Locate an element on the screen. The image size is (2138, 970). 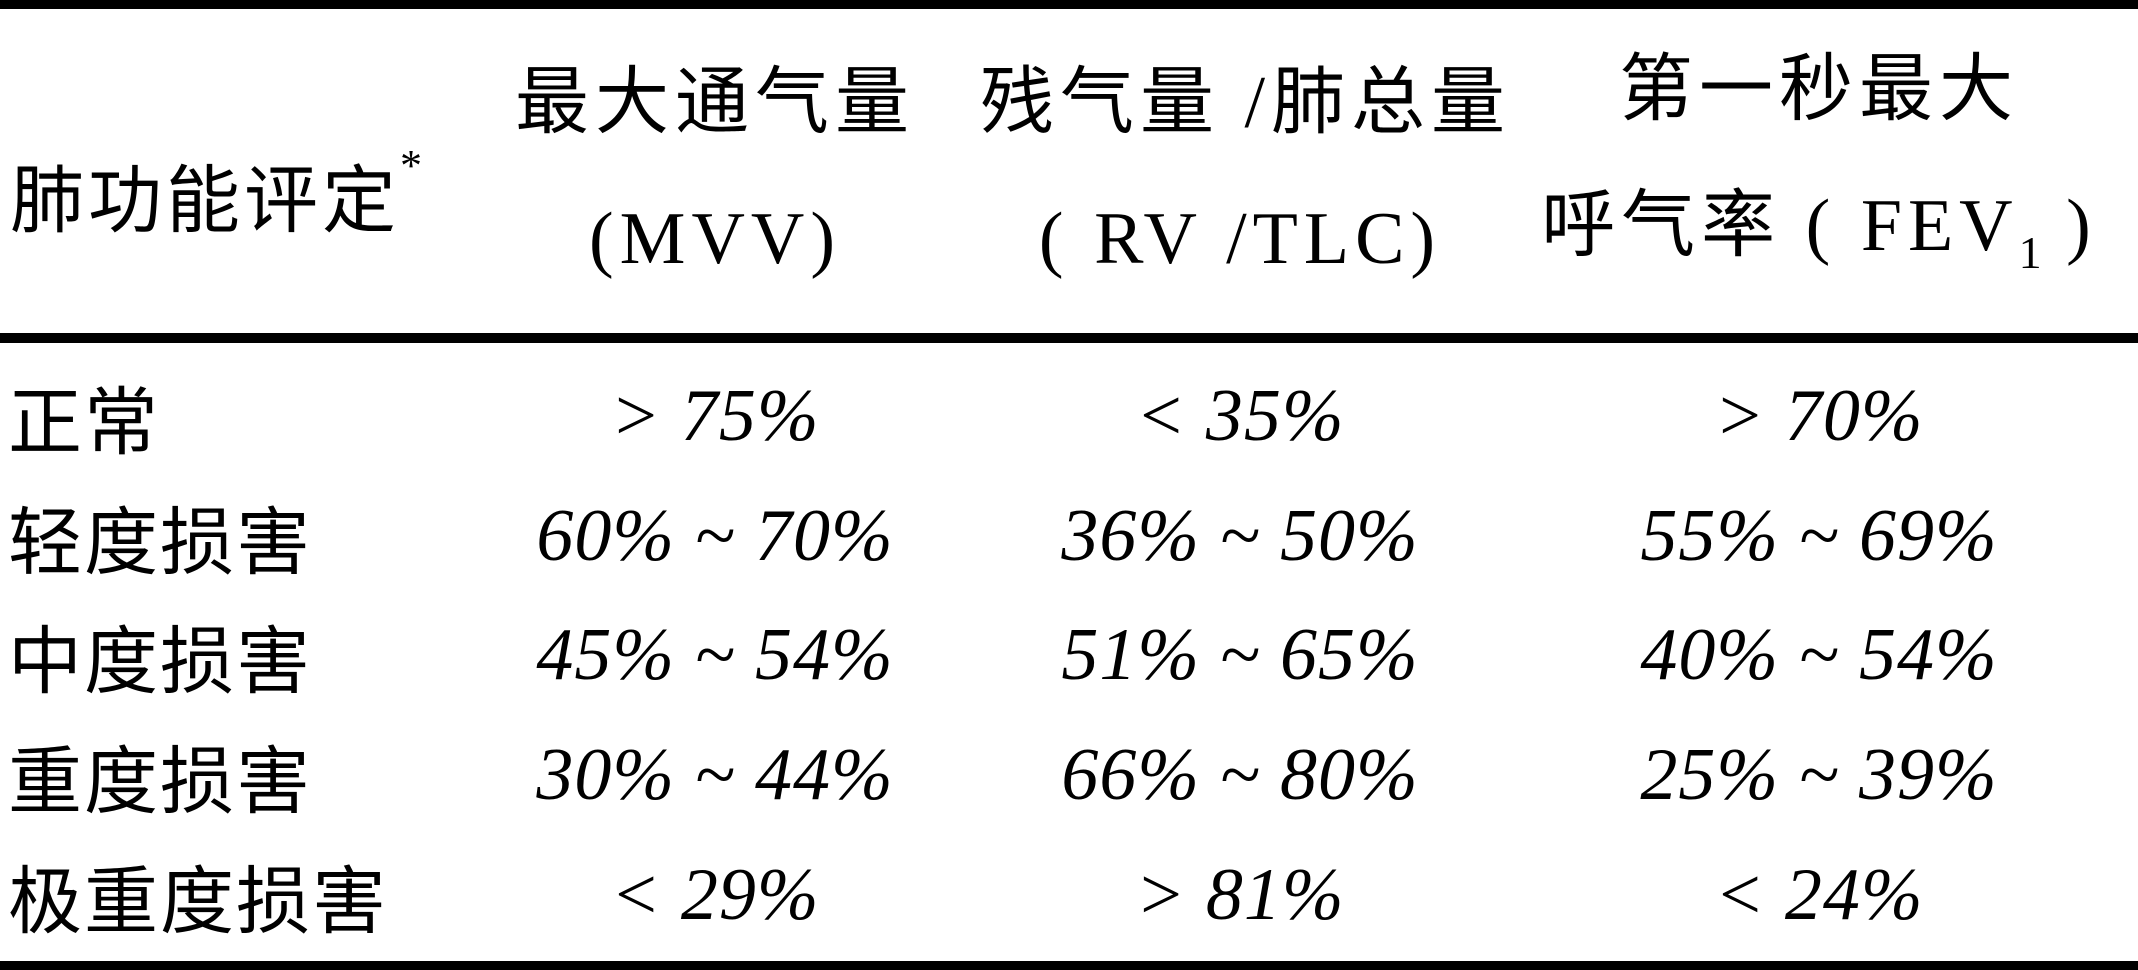
table-row-severe: 重度损害 30% ~ 44% 66% ~ 80% 25% ~ 39% is located at coordinates (1069, 776).